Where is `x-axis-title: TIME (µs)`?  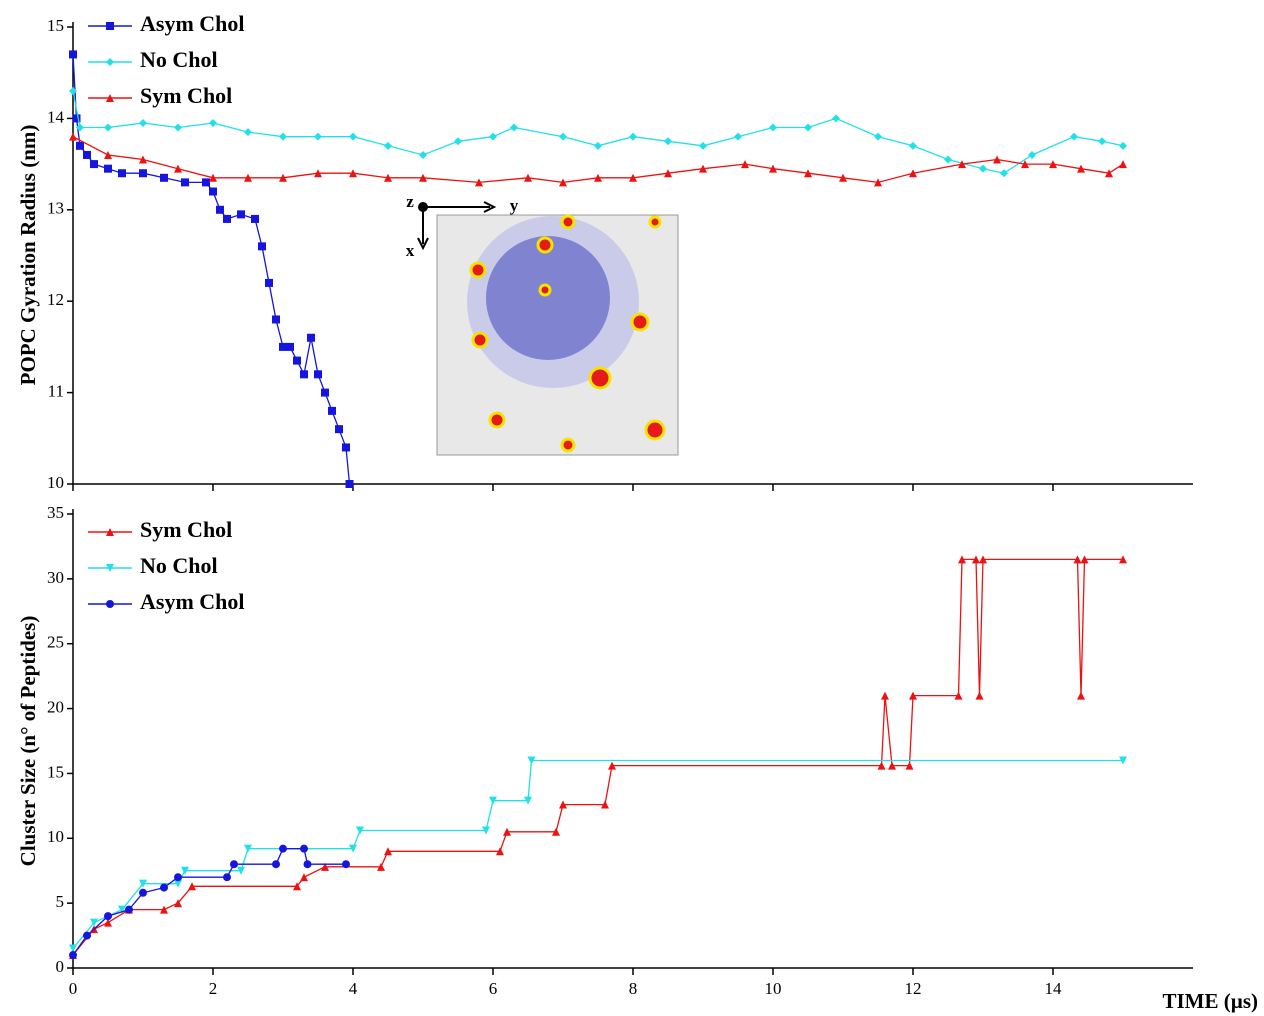
x-axis-title: TIME (µs) is located at coordinates (1210, 1001).